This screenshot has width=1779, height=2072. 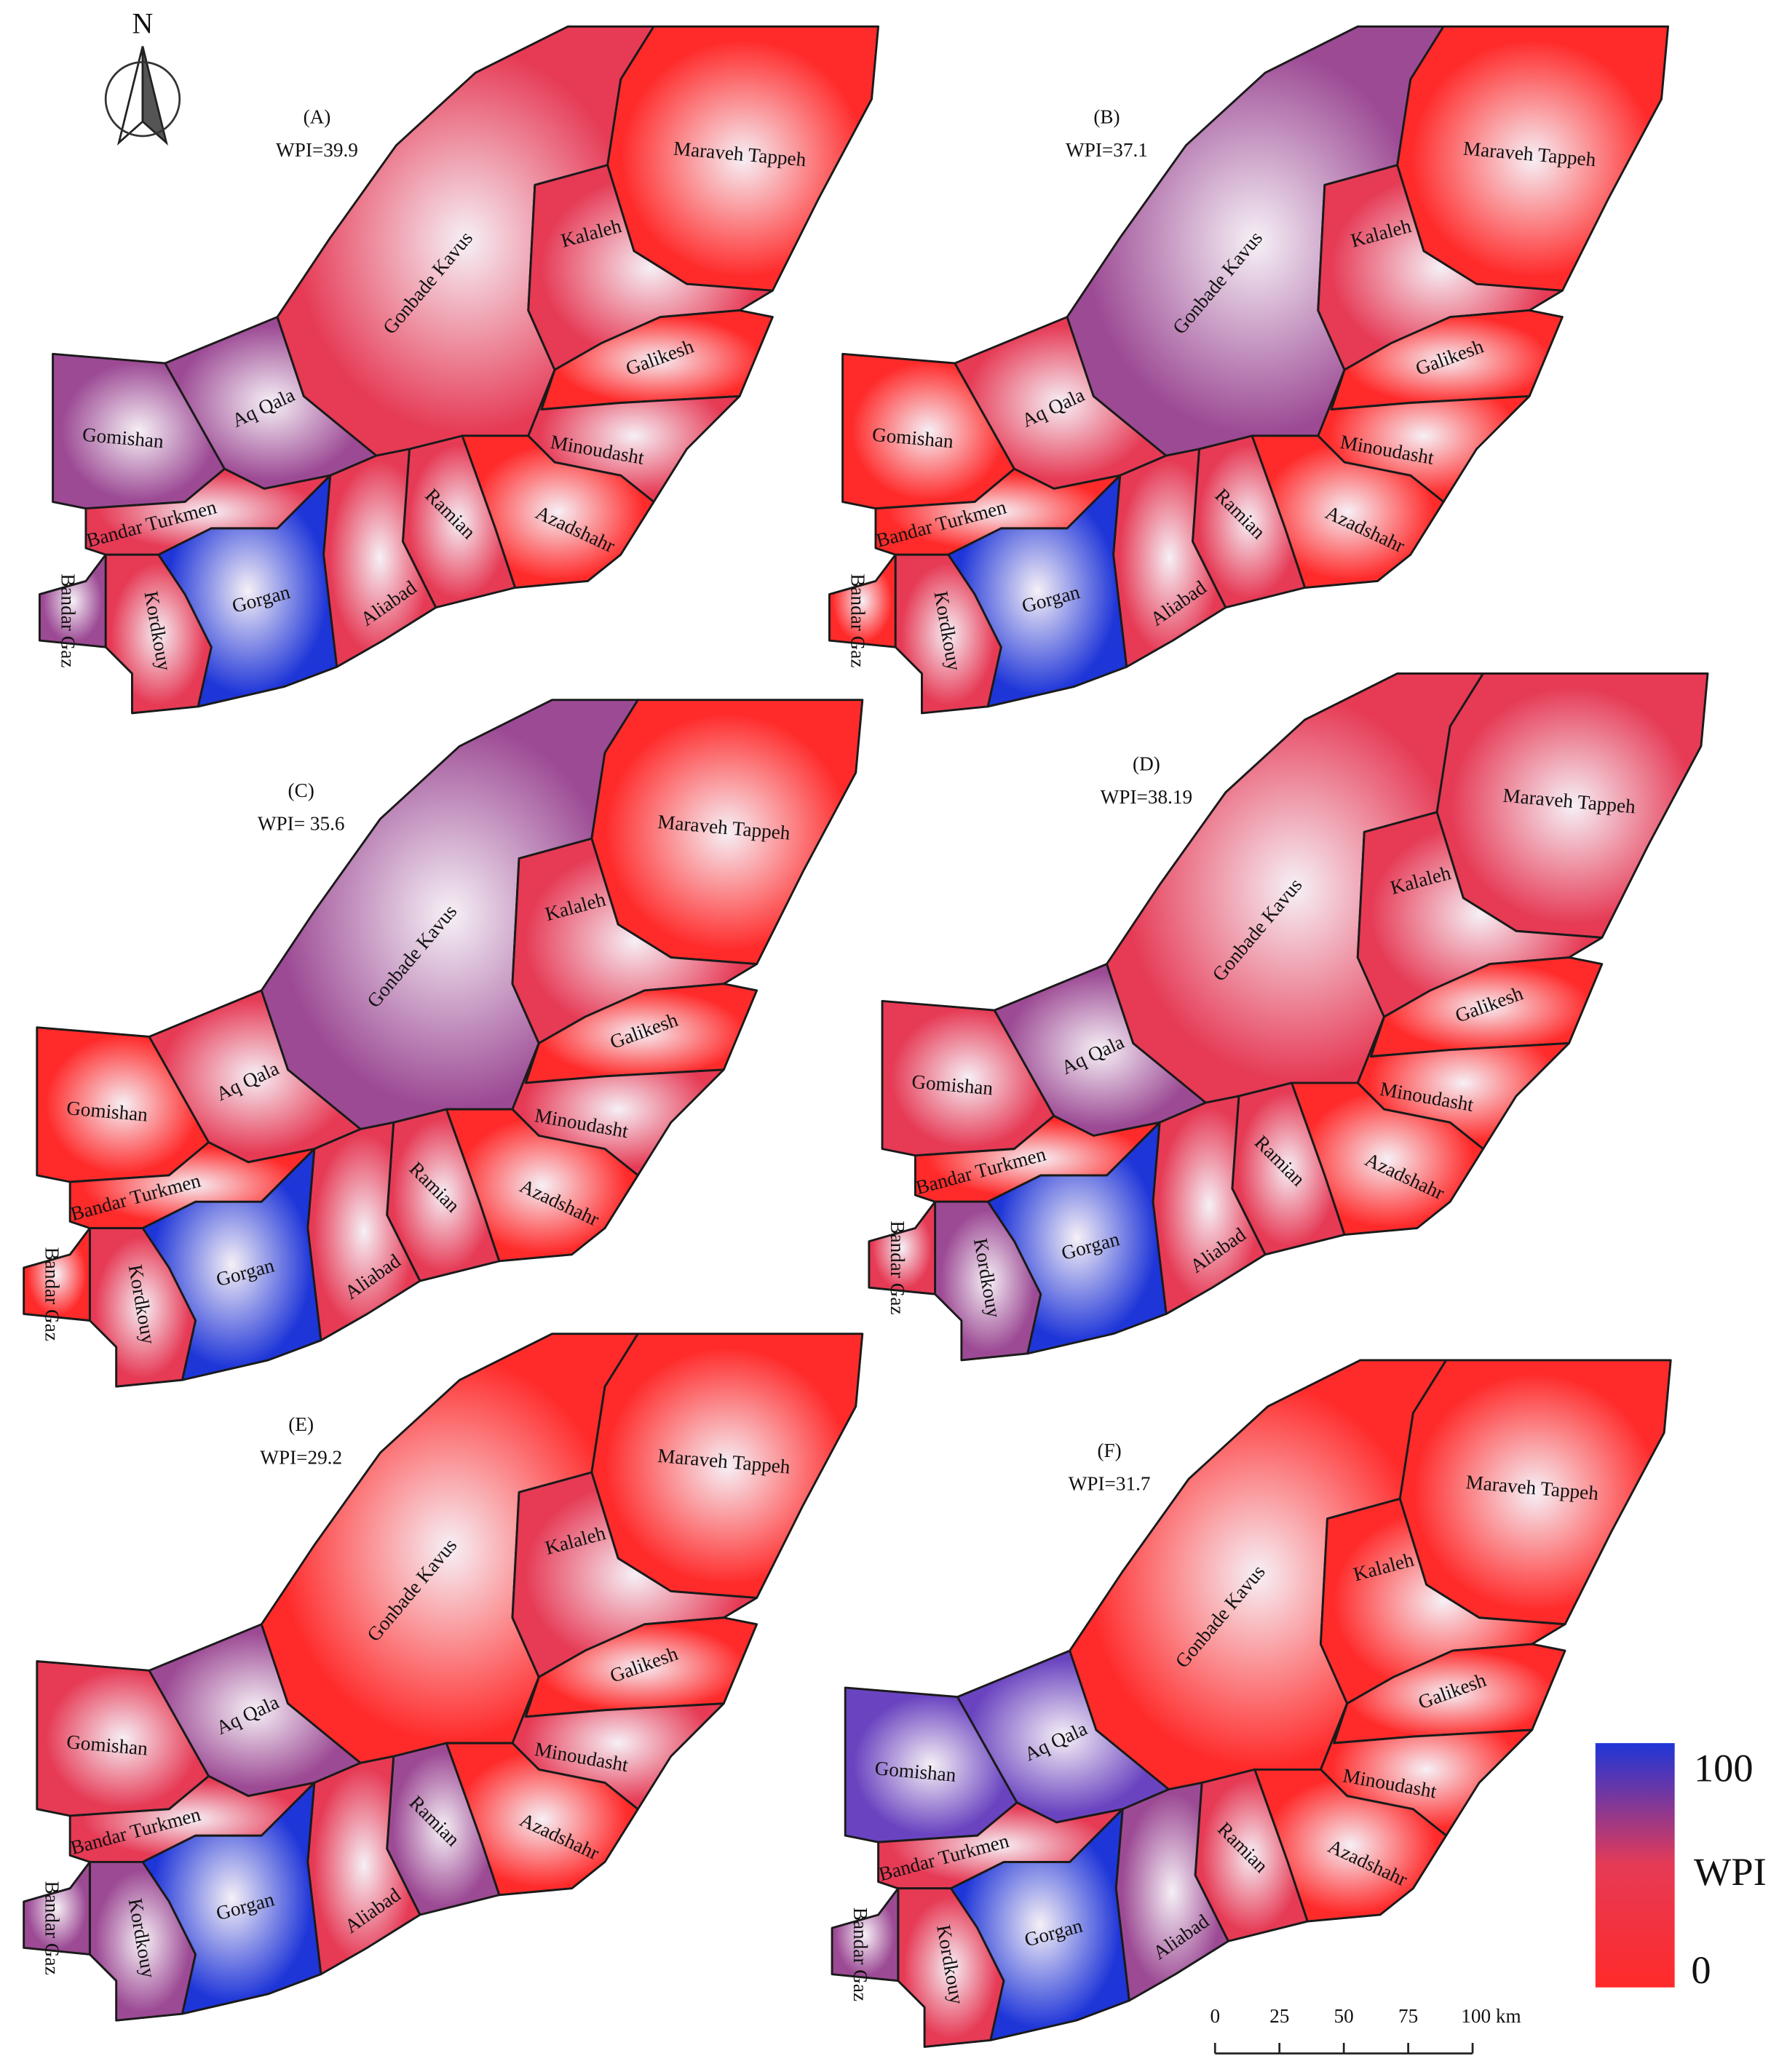 I want to click on legend-title: WPI, so click(x=1730, y=1871).